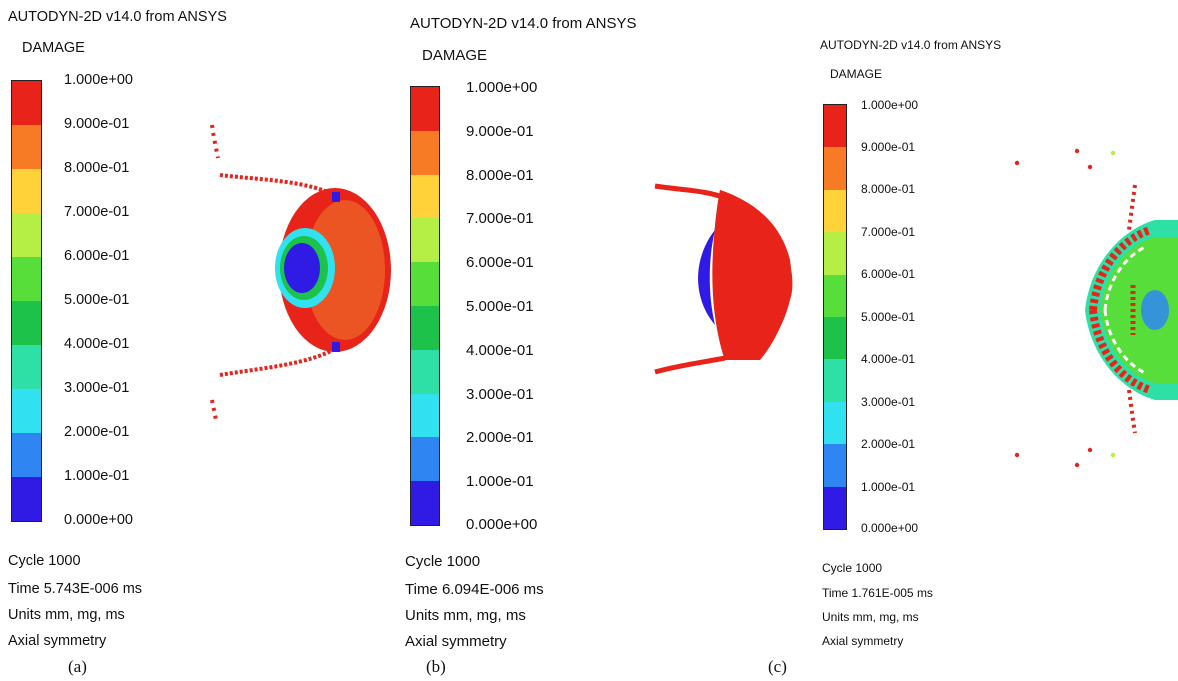 The image size is (1178, 681). What do you see at coordinates (870, 617) in the screenshot?
I see `units-info: Units mm, mg, ms` at bounding box center [870, 617].